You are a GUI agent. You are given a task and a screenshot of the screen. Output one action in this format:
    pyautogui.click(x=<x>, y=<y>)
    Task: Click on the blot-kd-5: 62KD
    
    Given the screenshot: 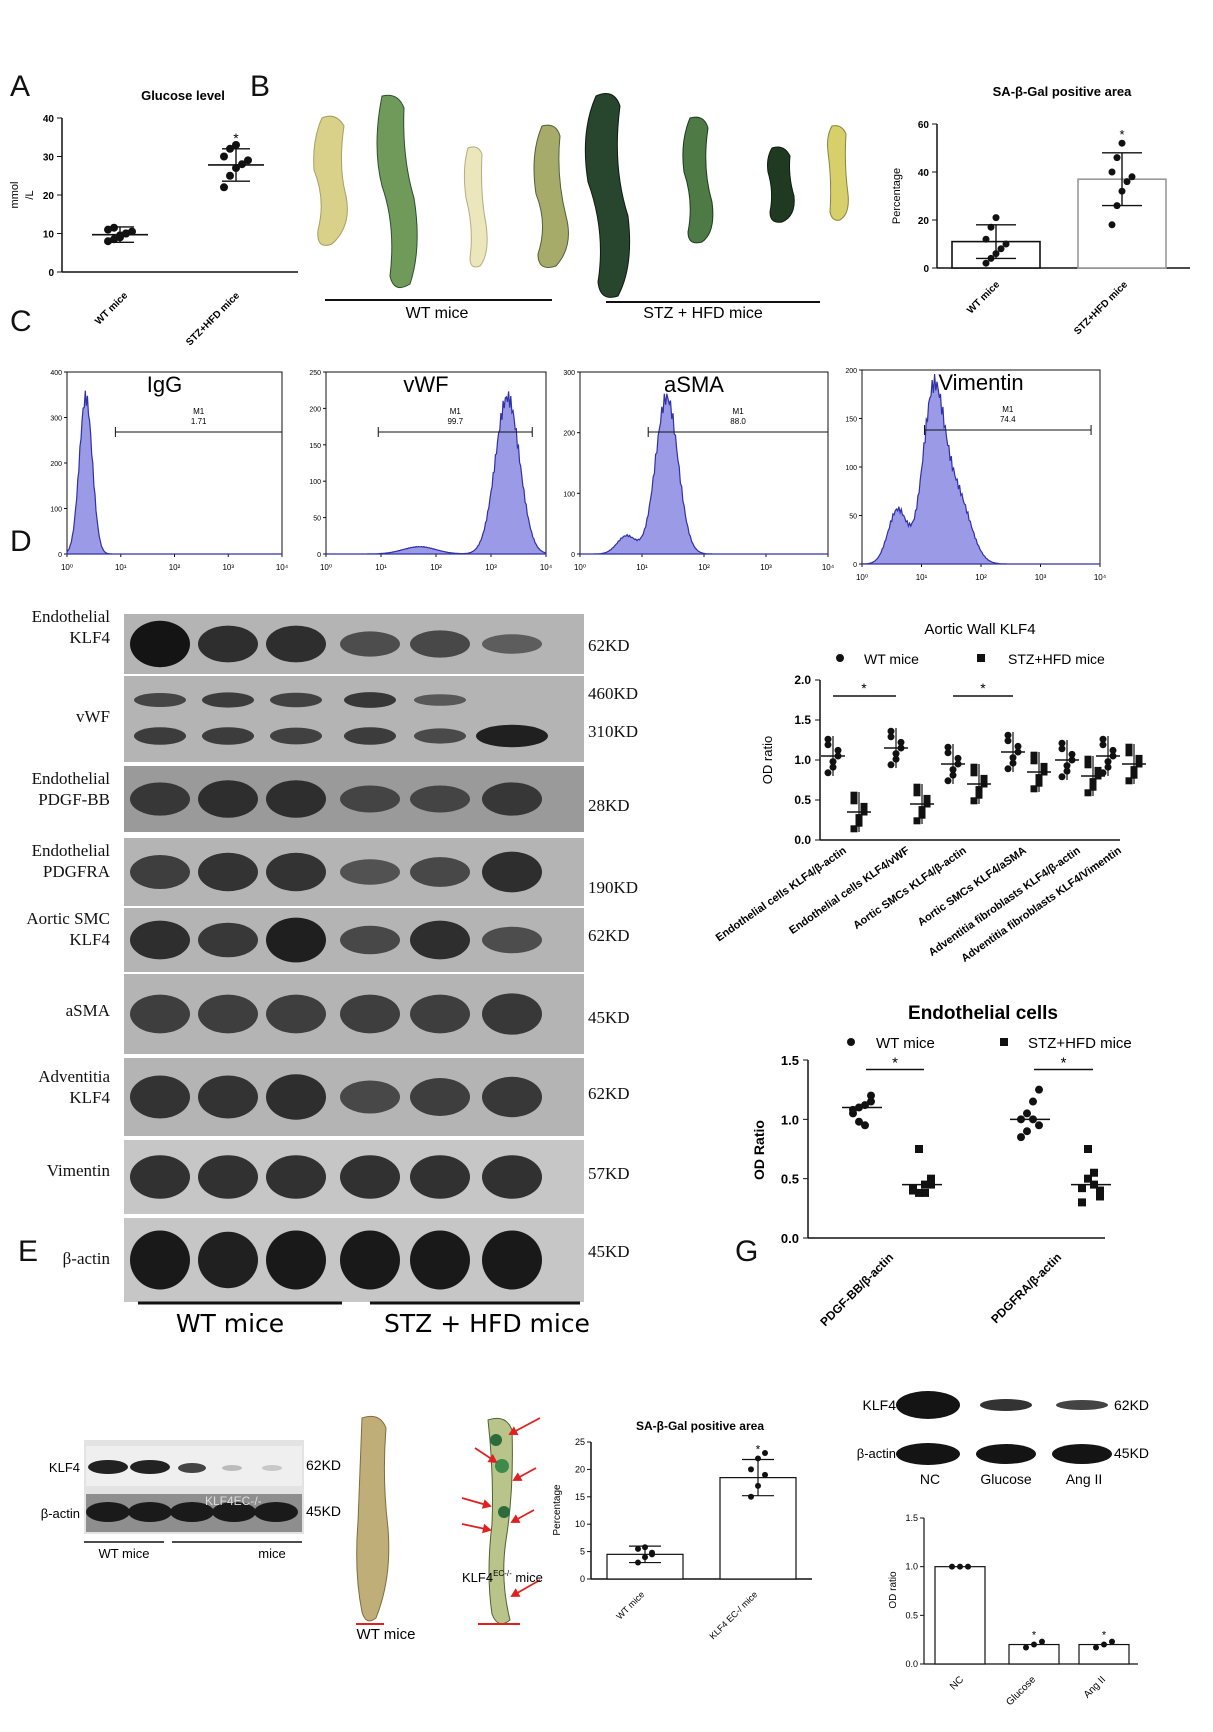 What is the action you would take?
    pyautogui.click(x=609, y=935)
    